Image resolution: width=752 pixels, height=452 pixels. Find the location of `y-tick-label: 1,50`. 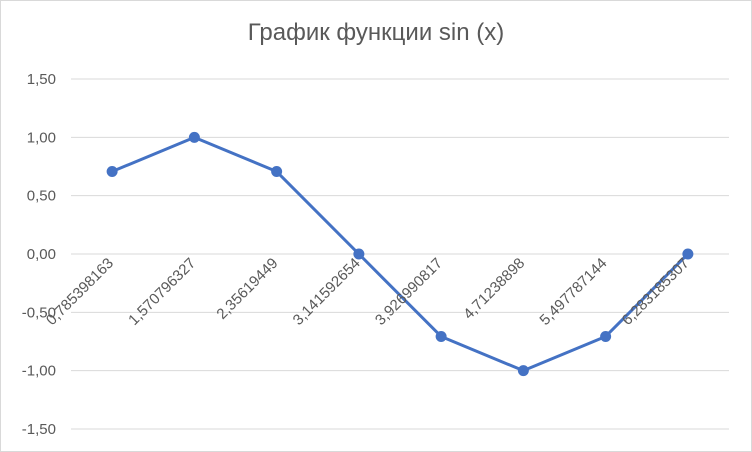

y-tick-label: 1,50 is located at coordinates (41, 79).